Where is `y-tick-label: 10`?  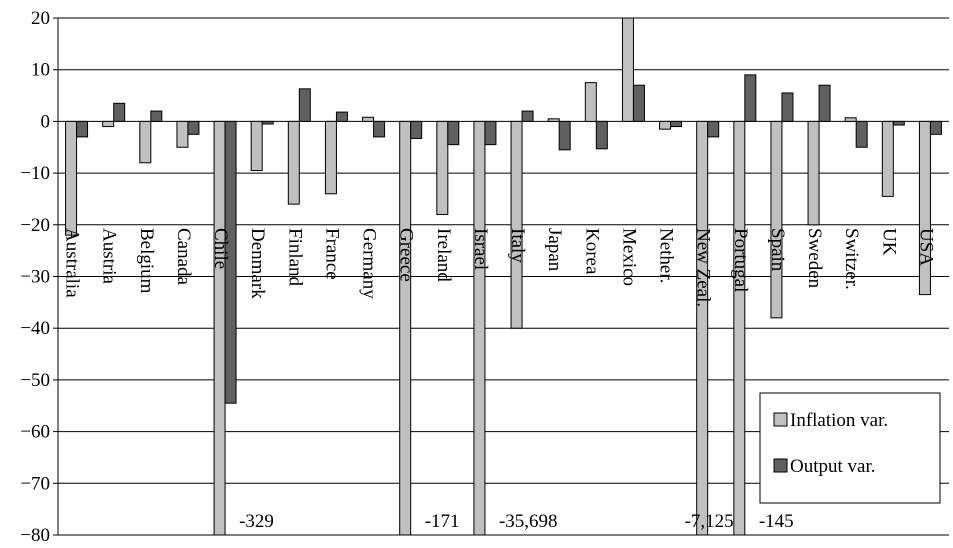
y-tick-label: 10 is located at coordinates (40, 70).